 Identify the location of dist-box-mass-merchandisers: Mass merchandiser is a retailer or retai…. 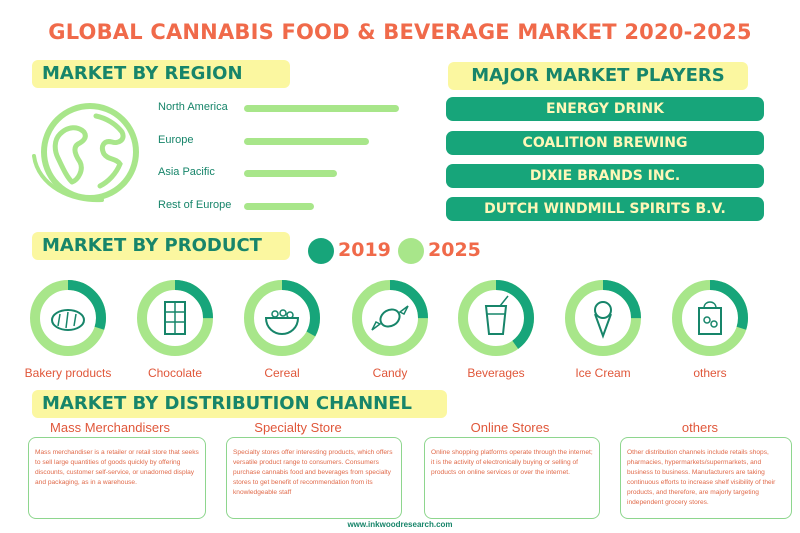
(117, 478).